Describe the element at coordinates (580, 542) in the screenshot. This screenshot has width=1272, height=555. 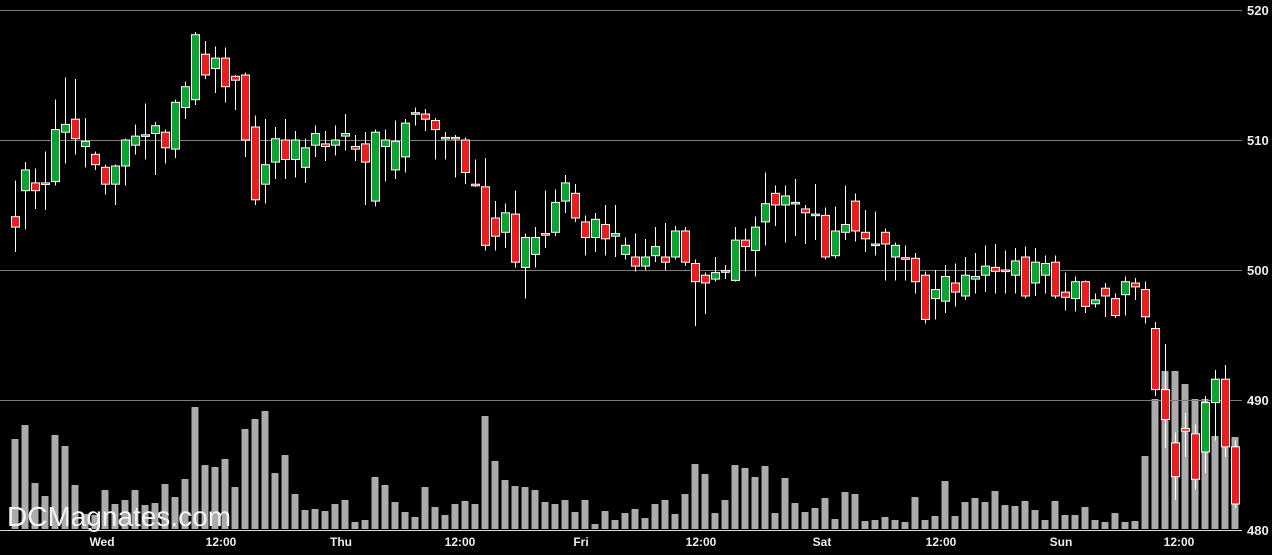
I see `x-tick-label: Fri` at that location.